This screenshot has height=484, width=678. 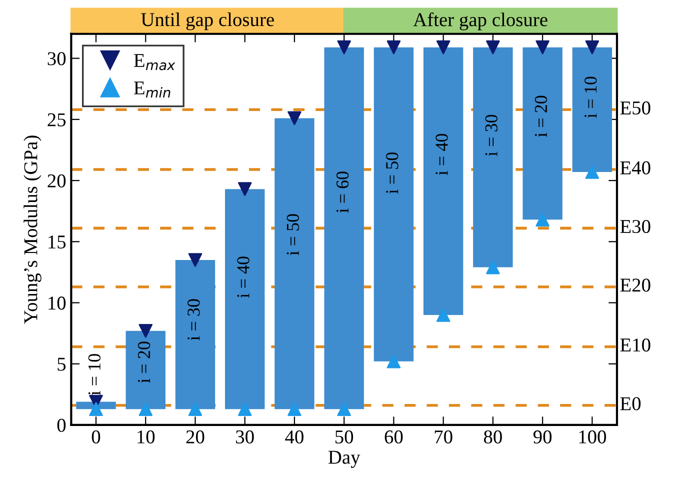 I want to click on x-tick-label: 0, so click(x=96, y=437).